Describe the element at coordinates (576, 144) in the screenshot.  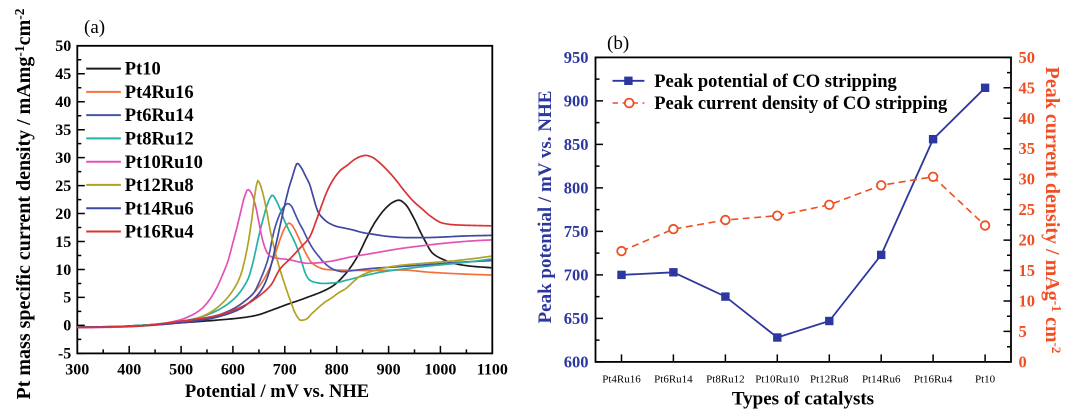
I see `svg-text: 850` at that location.